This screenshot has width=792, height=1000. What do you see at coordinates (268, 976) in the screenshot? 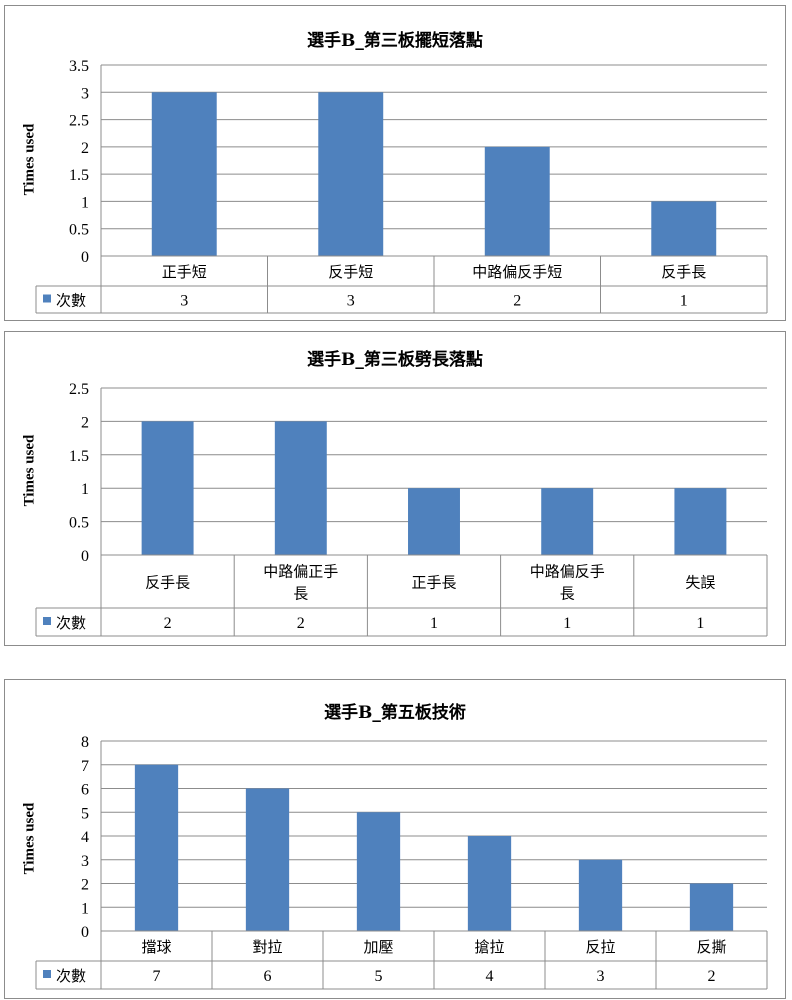
I see `data-table-value: 6` at bounding box center [268, 976].